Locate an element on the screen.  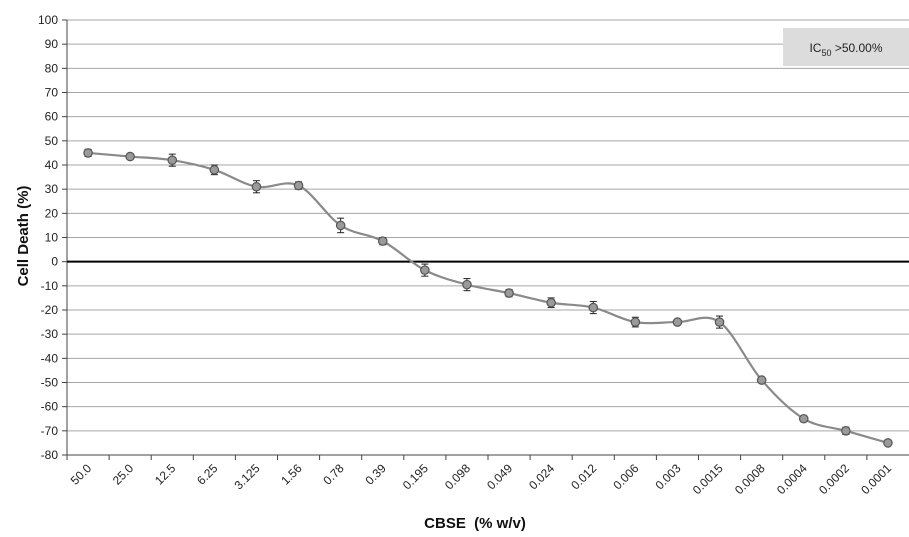
y-tick-label: 20 is located at coordinates (52, 213).